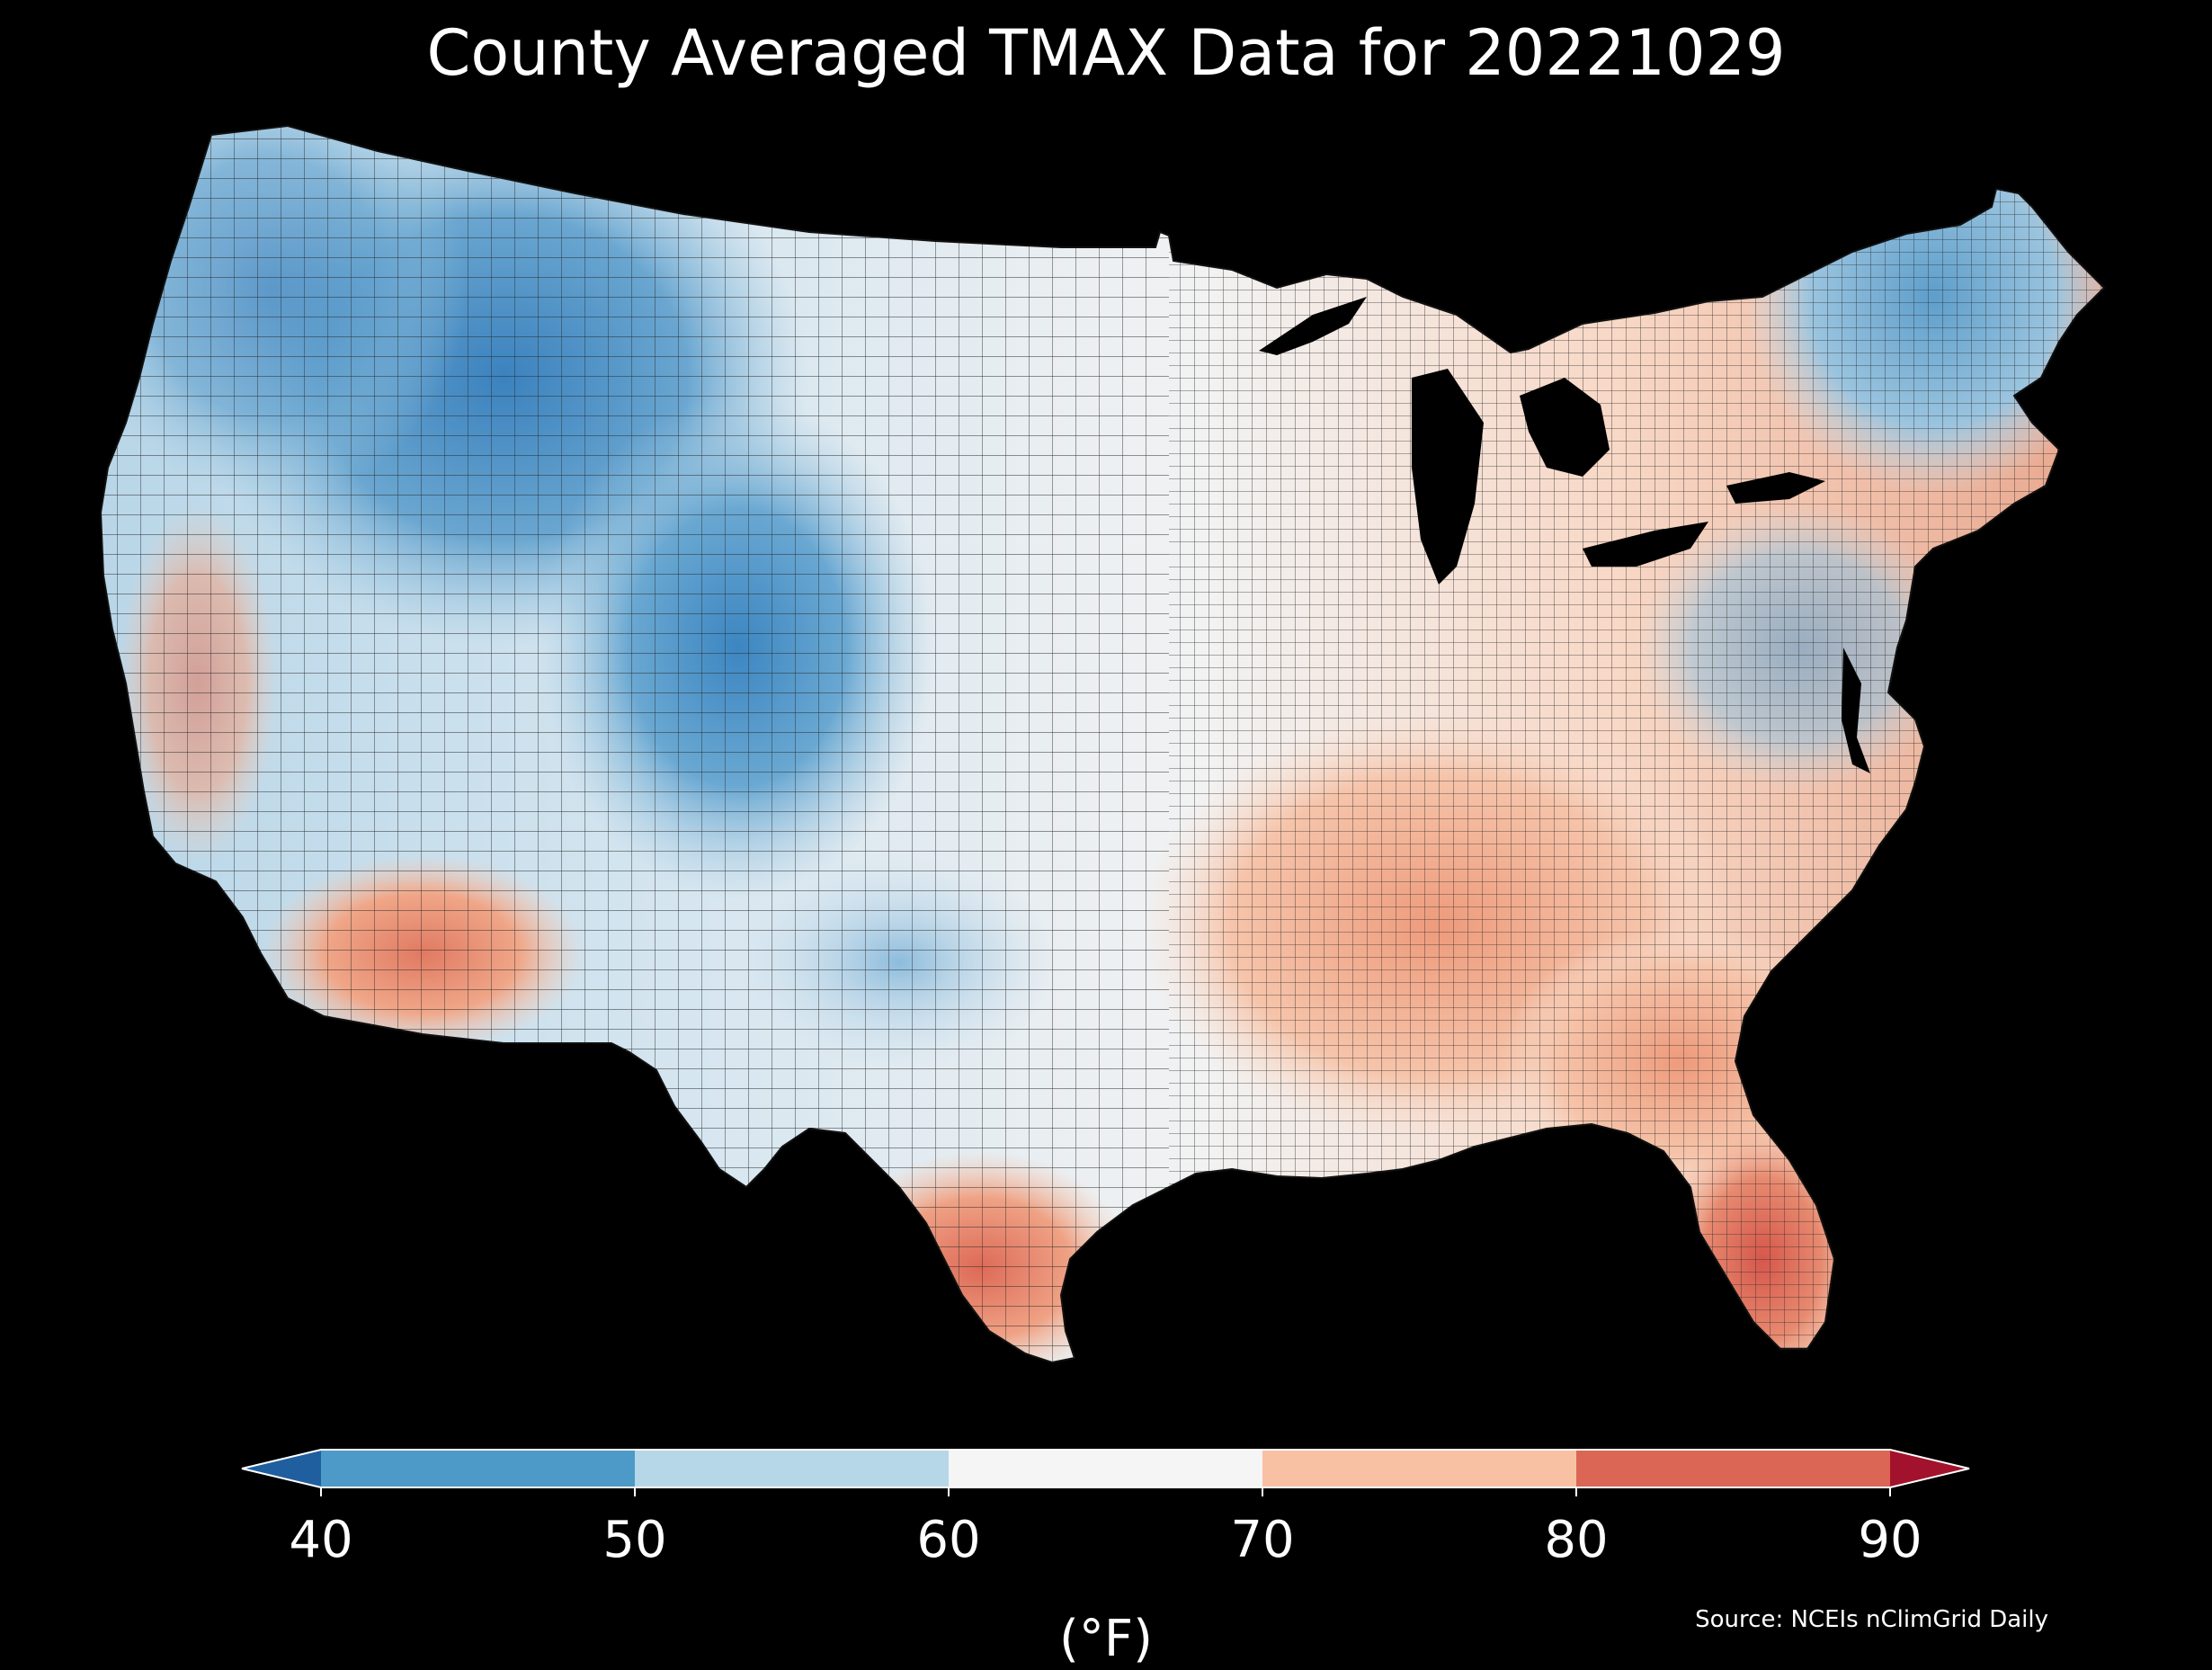 The width and height of the screenshot is (2212, 1670). I want to click on colorbar-tick-label: 90, so click(1890, 1540).